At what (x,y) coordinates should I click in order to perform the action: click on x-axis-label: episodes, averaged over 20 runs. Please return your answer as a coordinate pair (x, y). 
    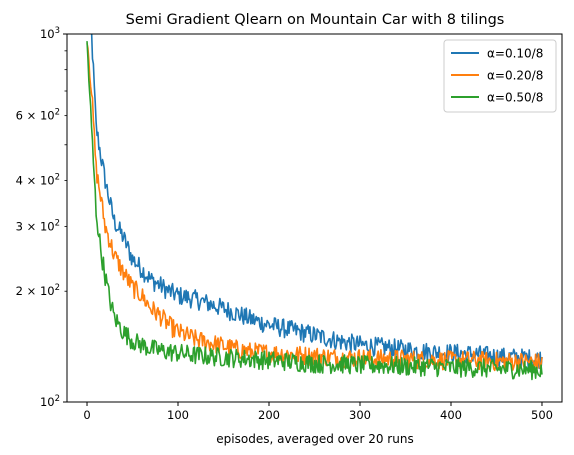
    Looking at the image, I should click on (314, 439).